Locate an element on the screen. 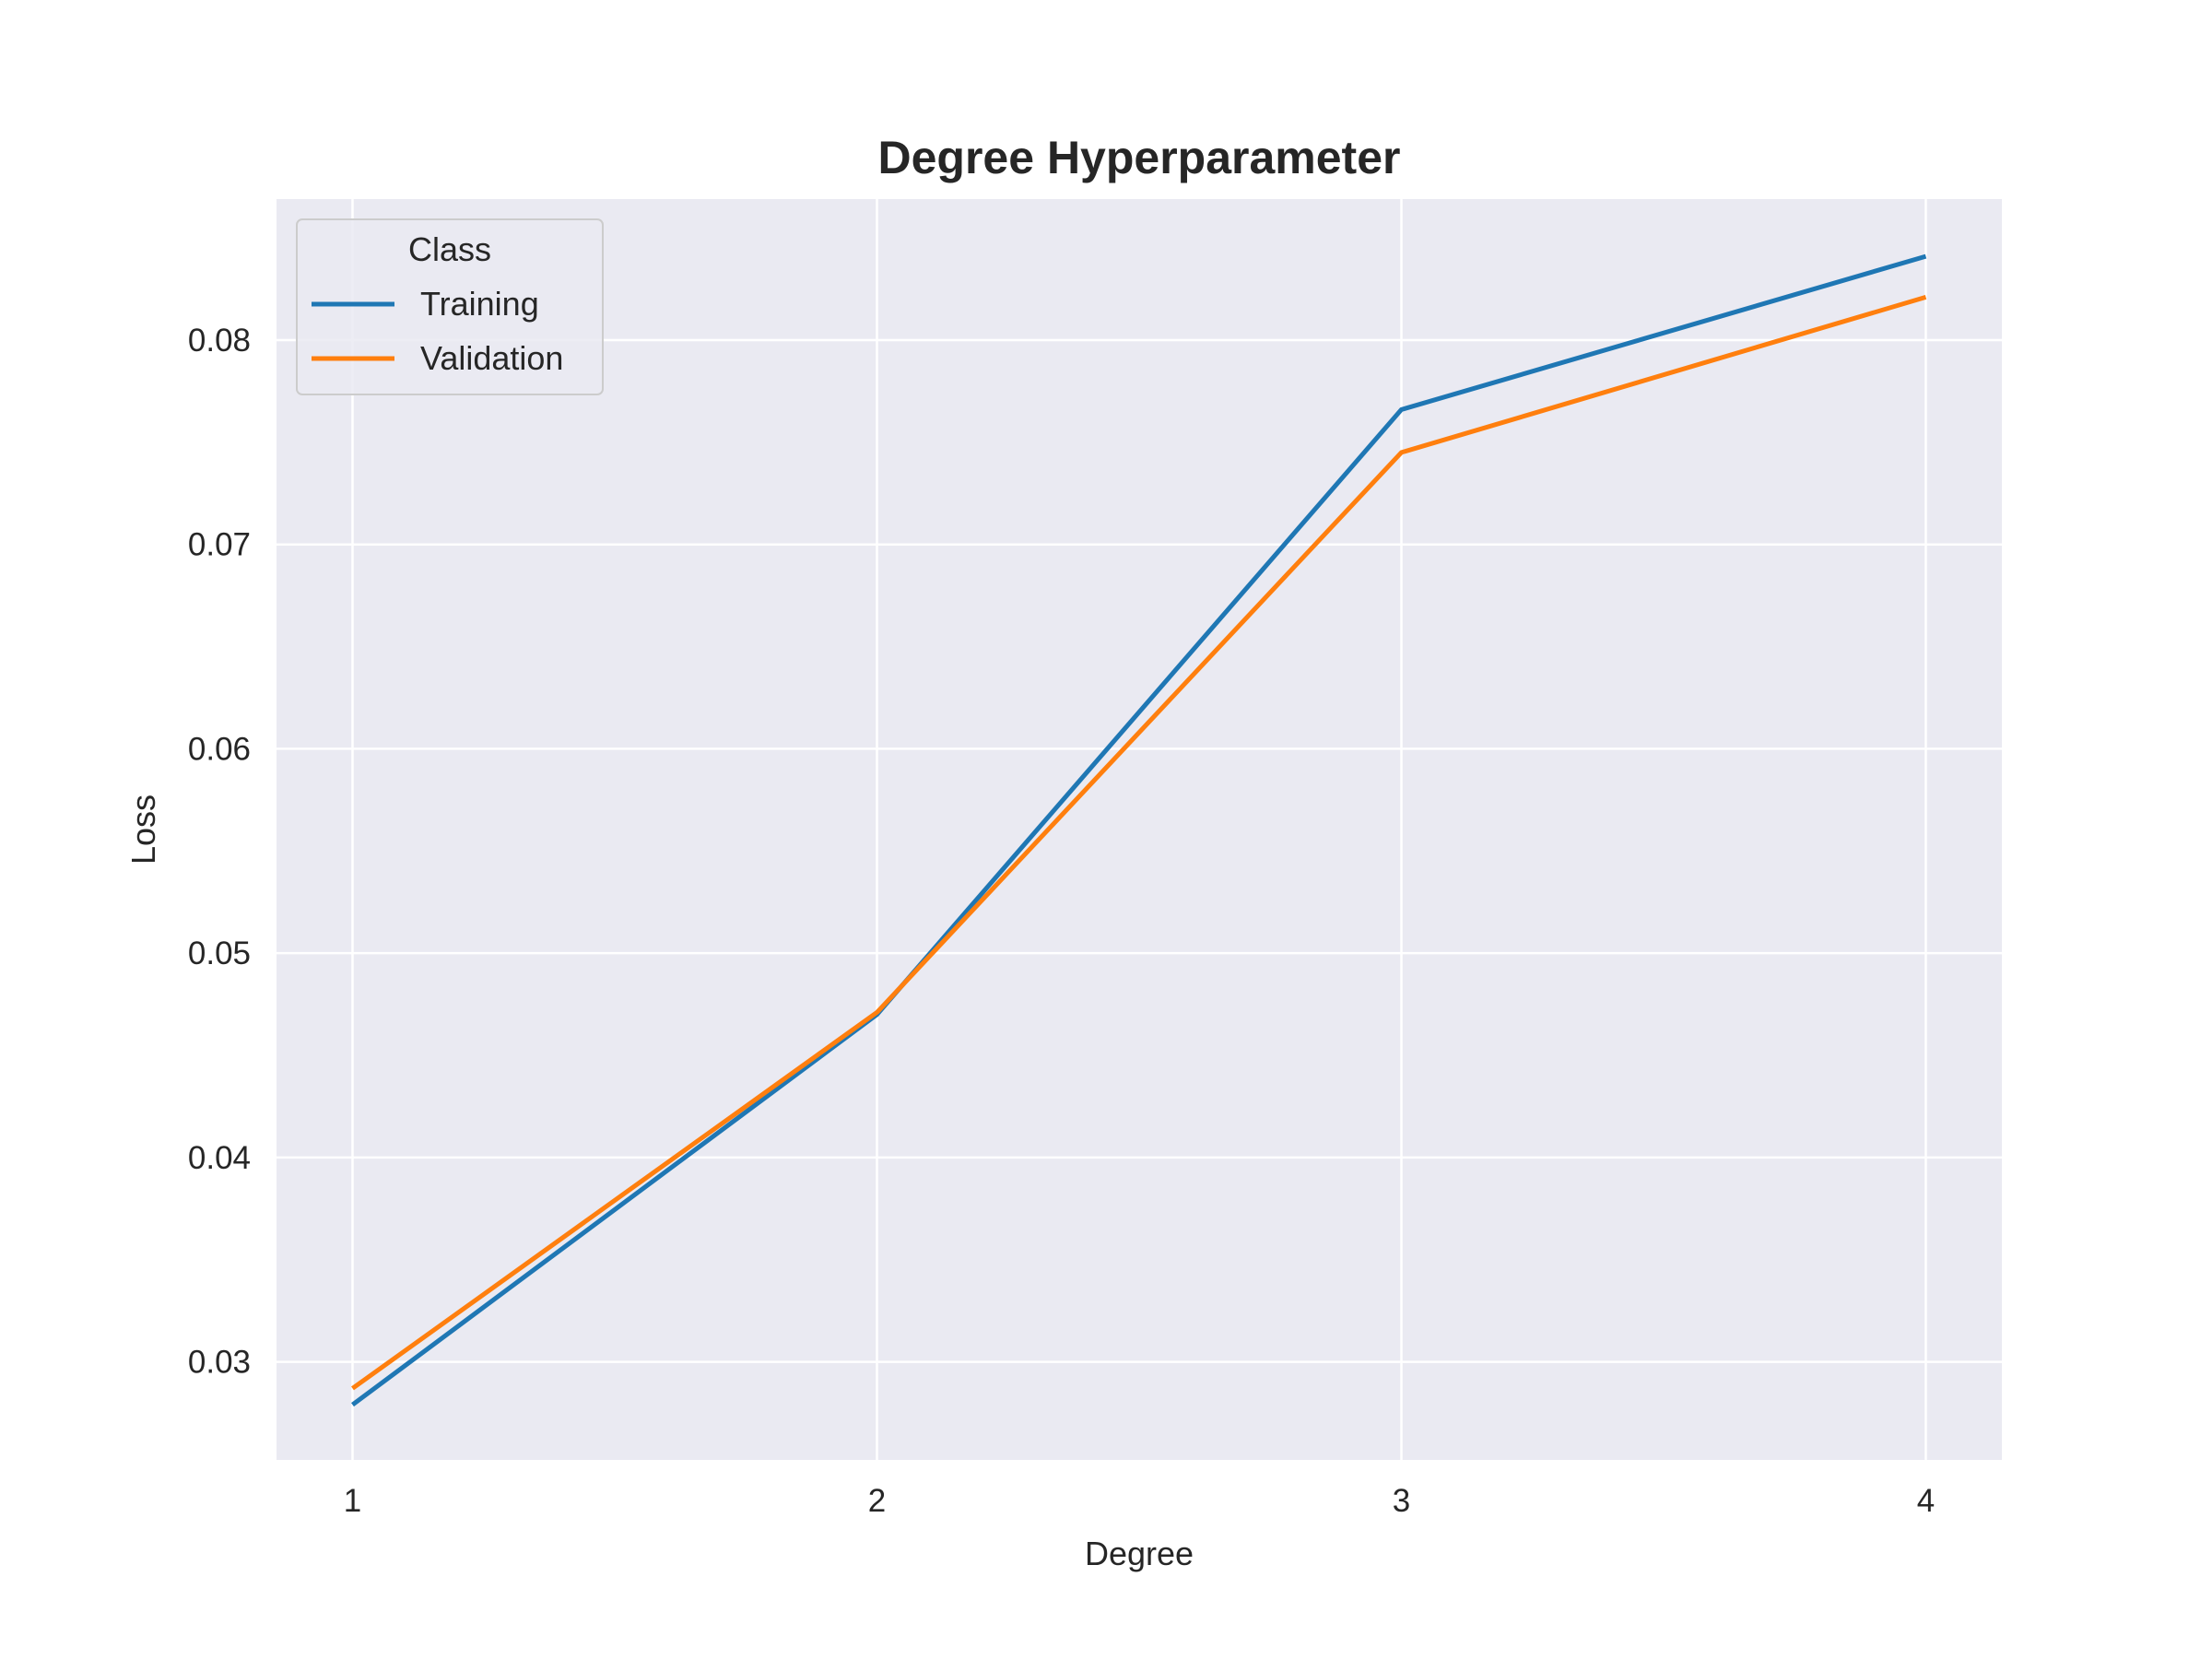 Image resolution: width=2212 pixels, height=1659 pixels. x-tick-label: 3 is located at coordinates (1401, 1501).